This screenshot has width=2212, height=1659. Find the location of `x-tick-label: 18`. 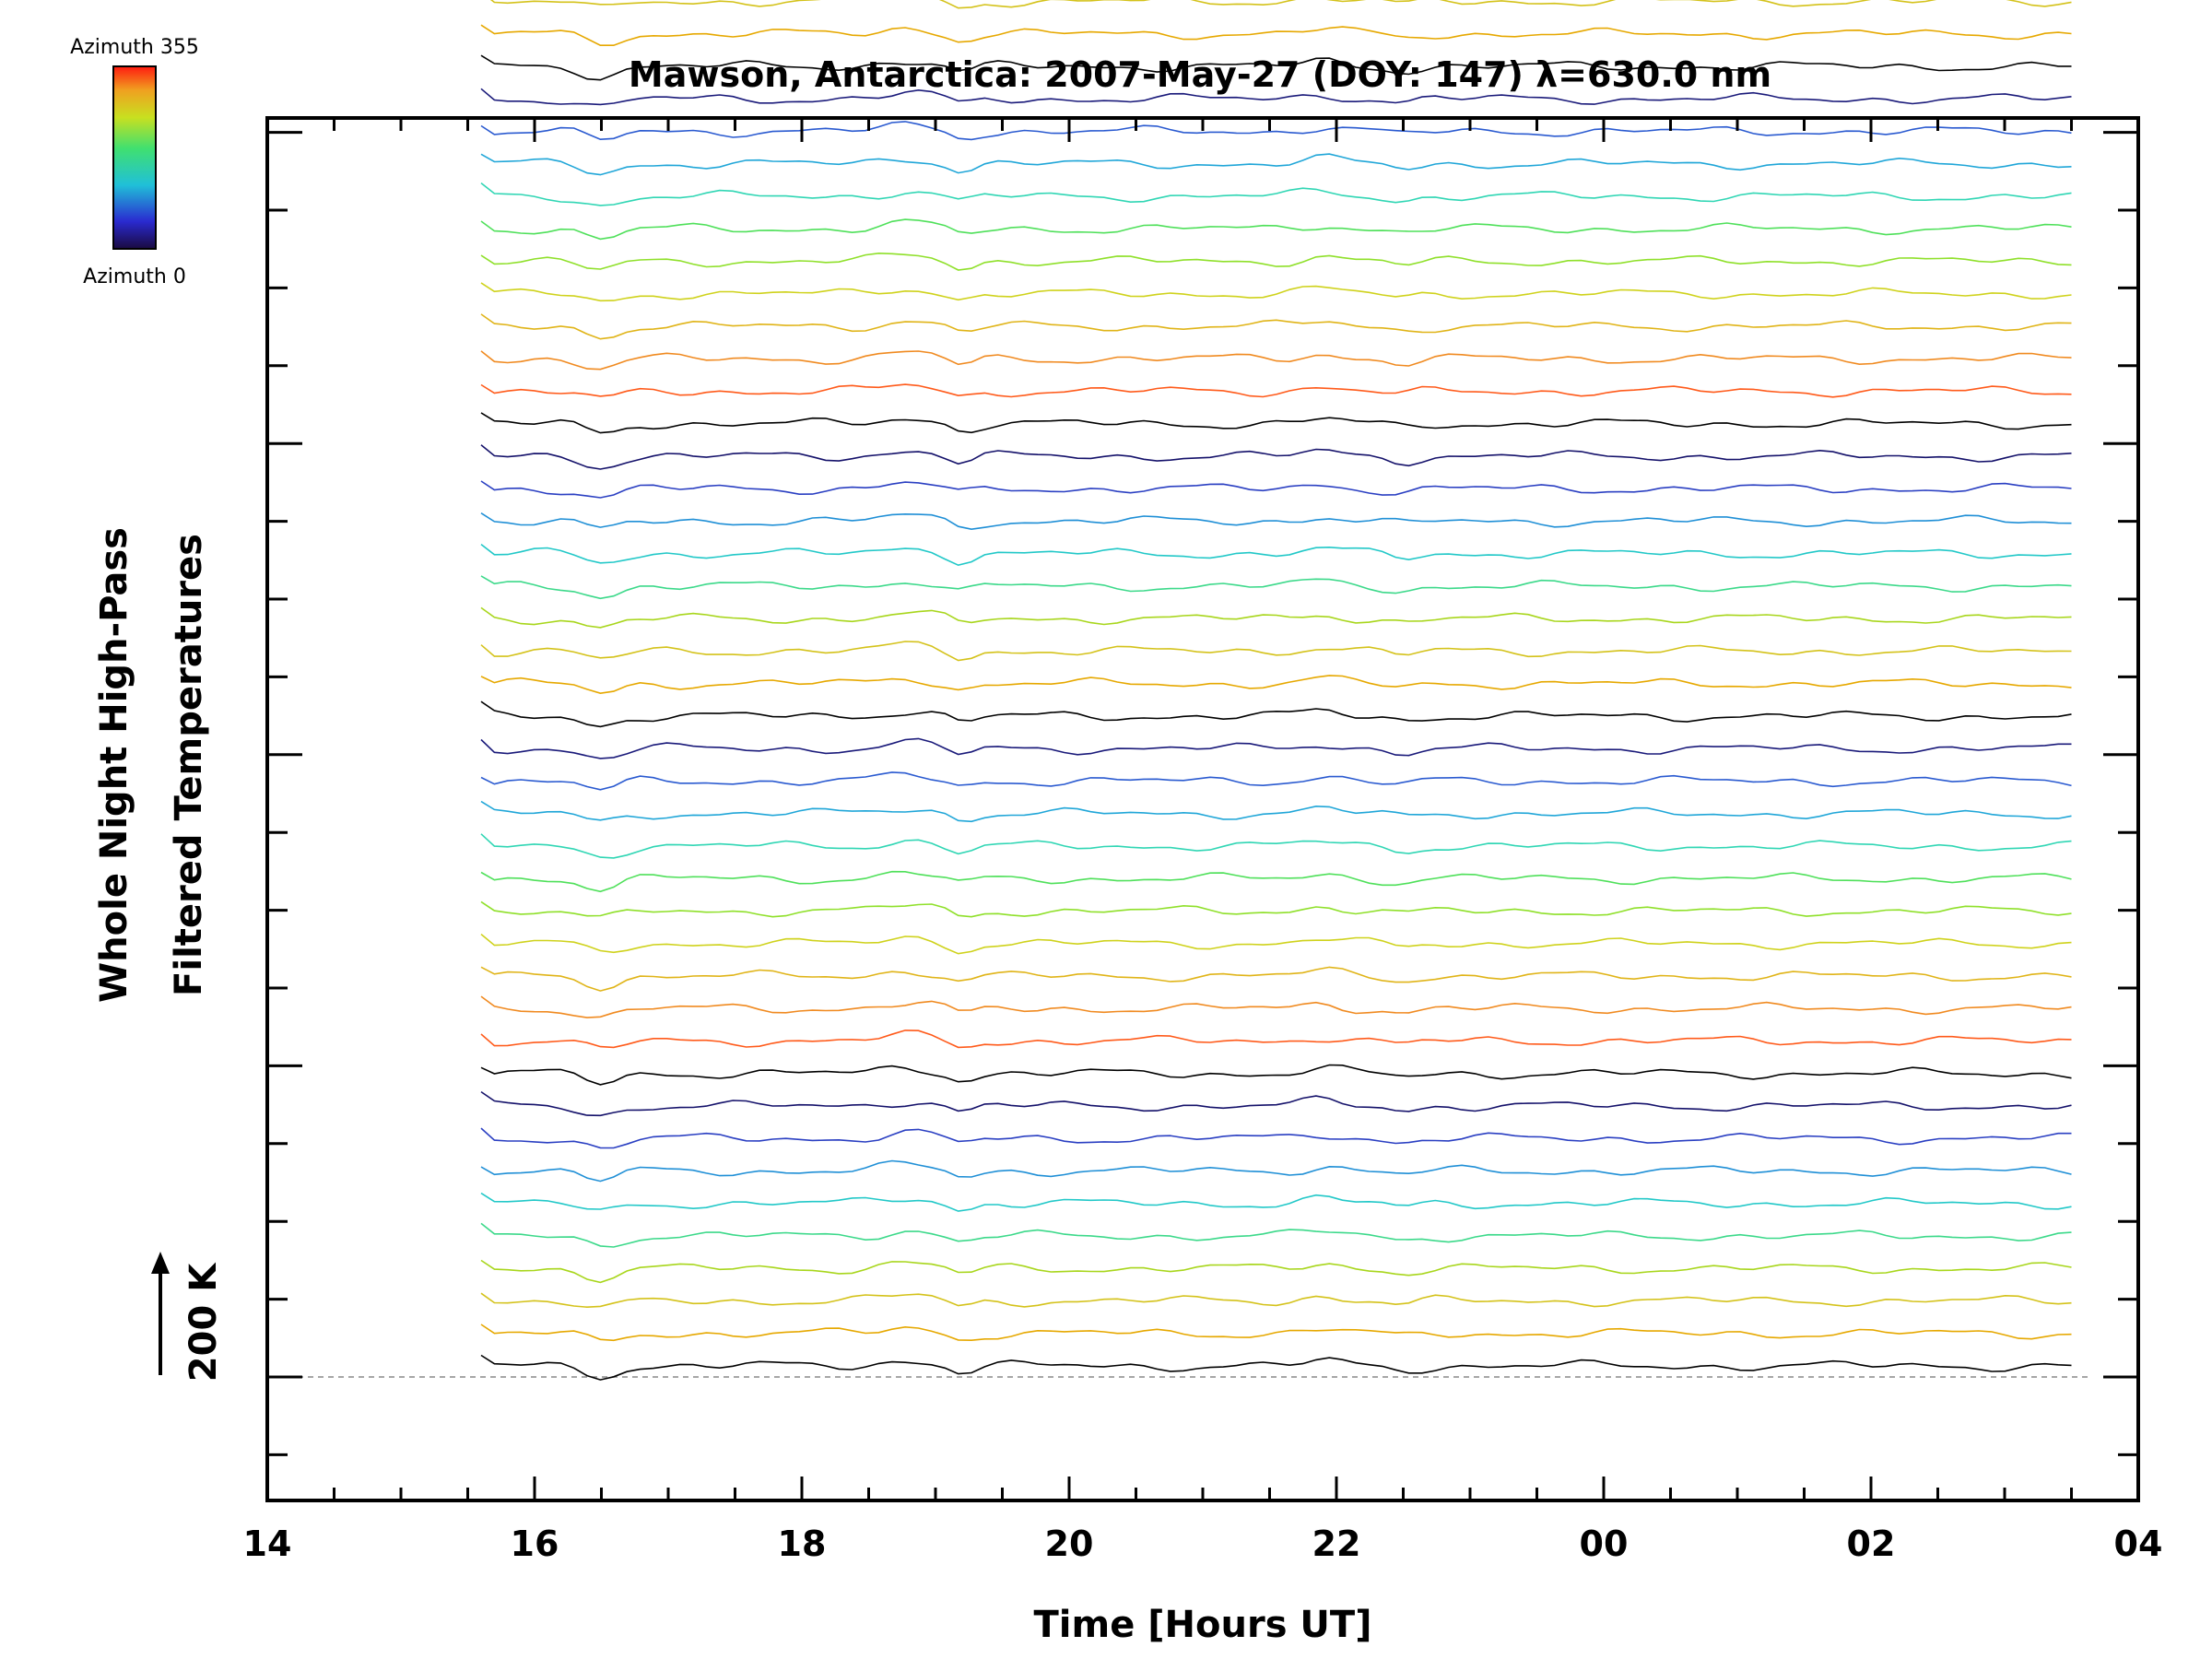

x-tick-label: 18 is located at coordinates (802, 1544).